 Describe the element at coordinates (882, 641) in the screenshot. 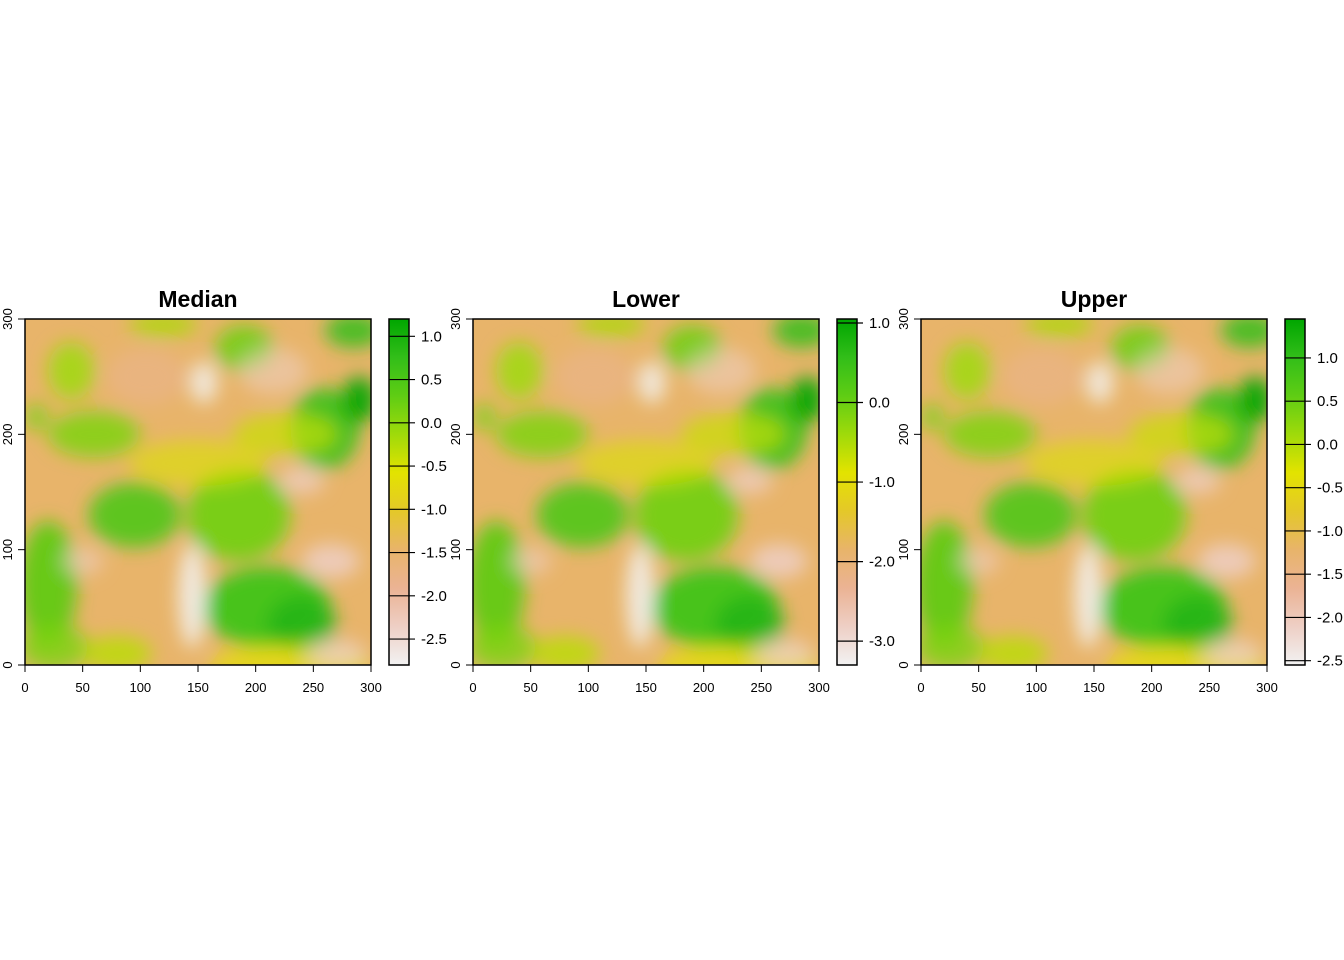

I see `legend-tick-label: -3.0` at that location.